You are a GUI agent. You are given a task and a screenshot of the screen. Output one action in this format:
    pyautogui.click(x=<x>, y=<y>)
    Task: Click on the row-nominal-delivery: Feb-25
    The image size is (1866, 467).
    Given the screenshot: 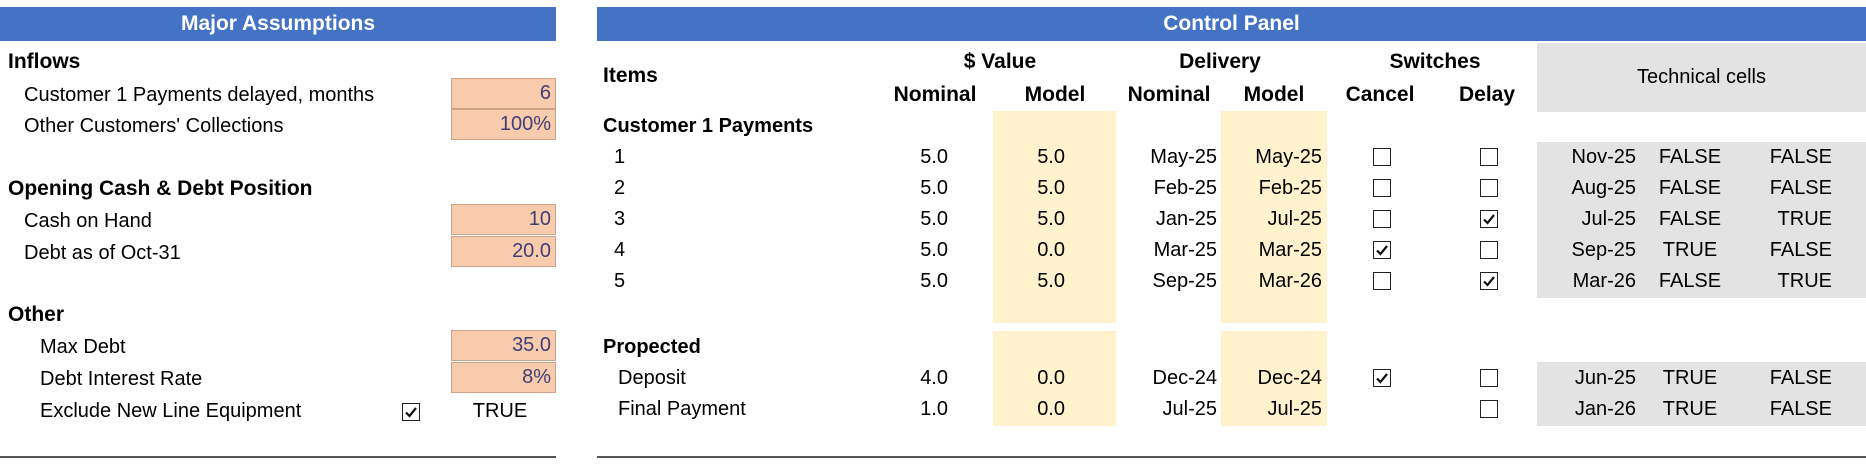 What is the action you would take?
    pyautogui.click(x=1185, y=188)
    